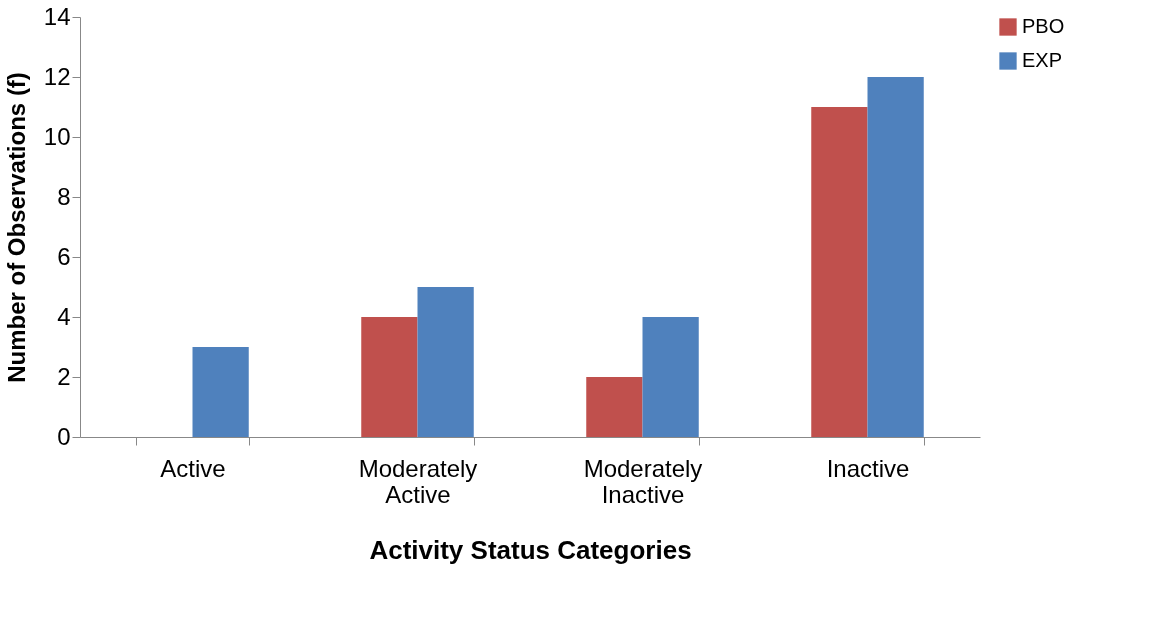 The image size is (1176, 617). What do you see at coordinates (16, 227) in the screenshot?
I see `y-axis-title: Number of Observations (f)` at bounding box center [16, 227].